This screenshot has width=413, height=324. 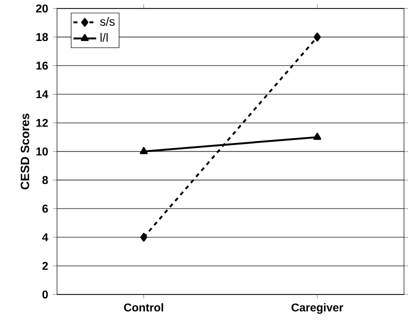 I want to click on y-tick-label: 10, so click(x=42, y=151).